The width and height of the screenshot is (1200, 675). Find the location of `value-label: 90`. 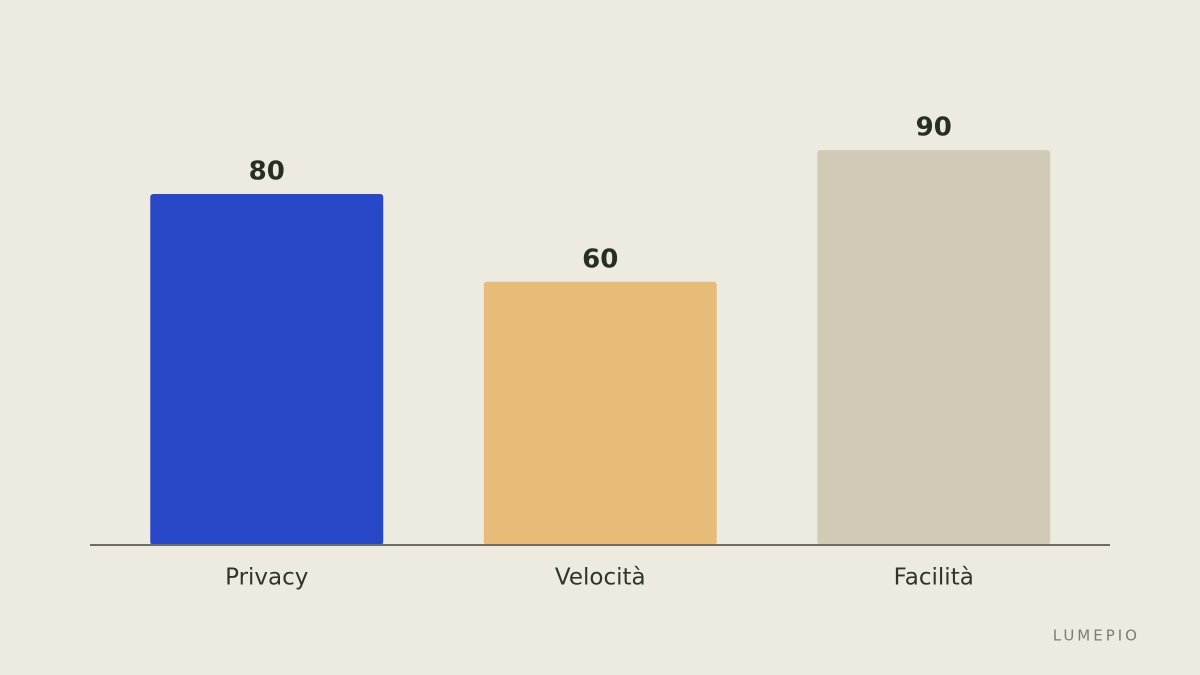

value-label: 90 is located at coordinates (934, 128).